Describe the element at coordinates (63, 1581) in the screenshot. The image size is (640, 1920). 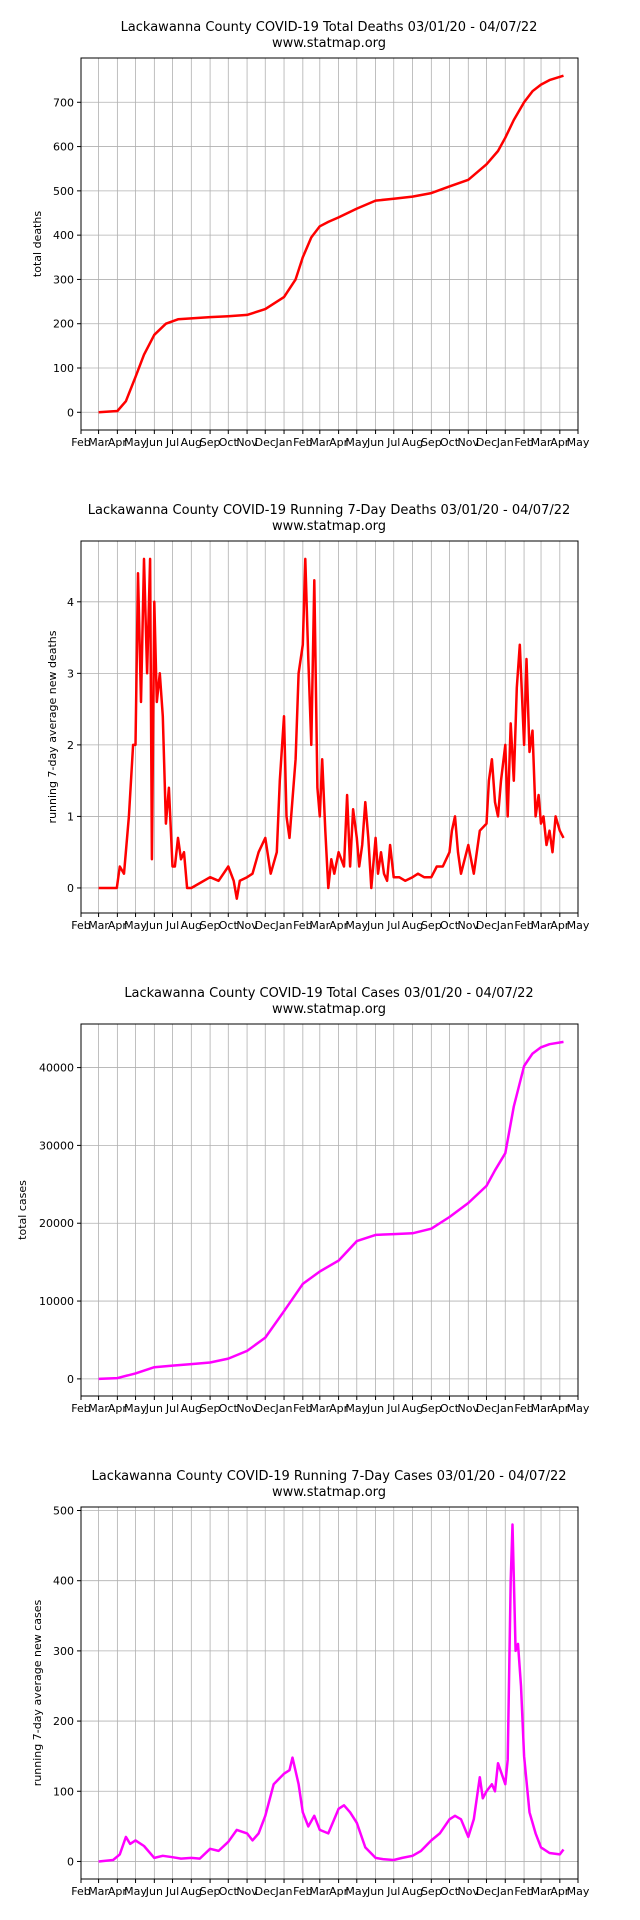
I see `y-tick-label: 400` at that location.